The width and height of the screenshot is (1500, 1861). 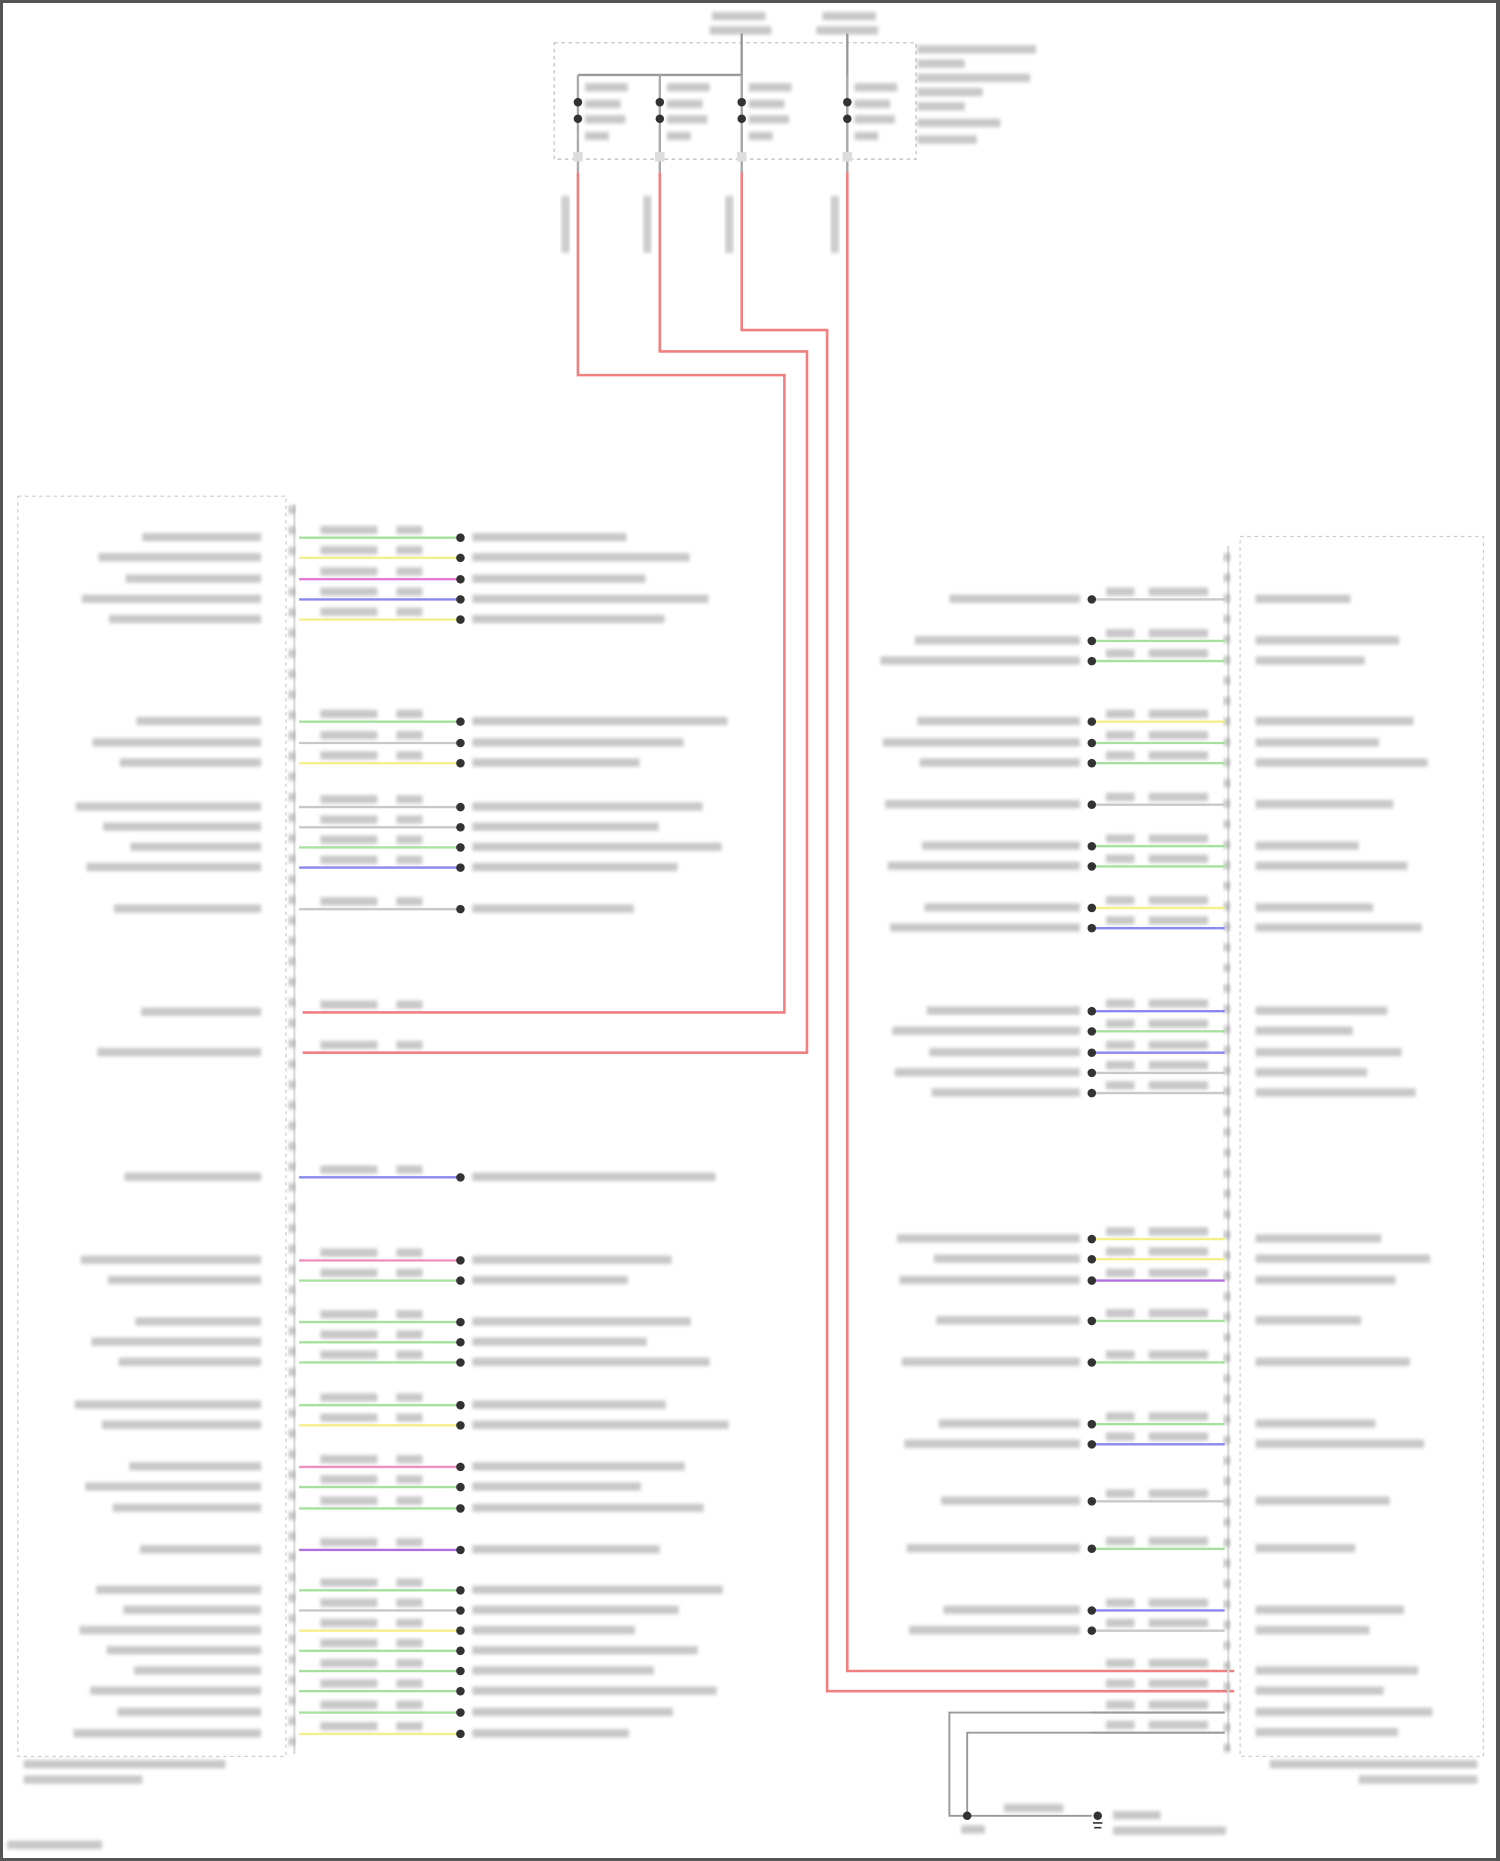 What do you see at coordinates (1097, 1825) in the screenshot?
I see `ground-icon` at bounding box center [1097, 1825].